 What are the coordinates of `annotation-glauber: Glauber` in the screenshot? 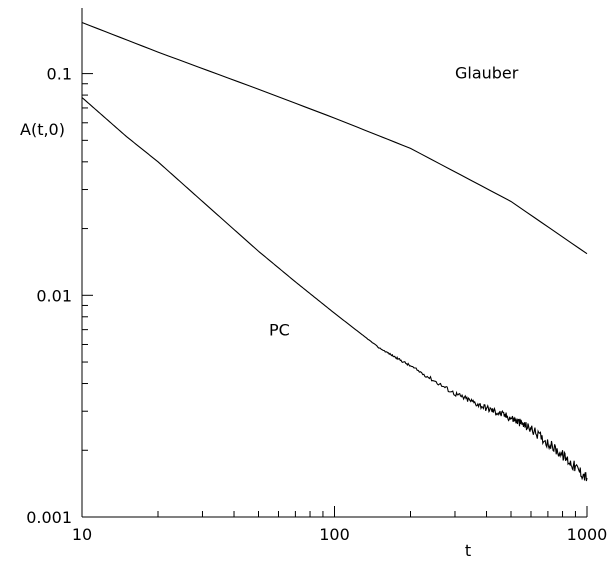 It's located at (487, 73).